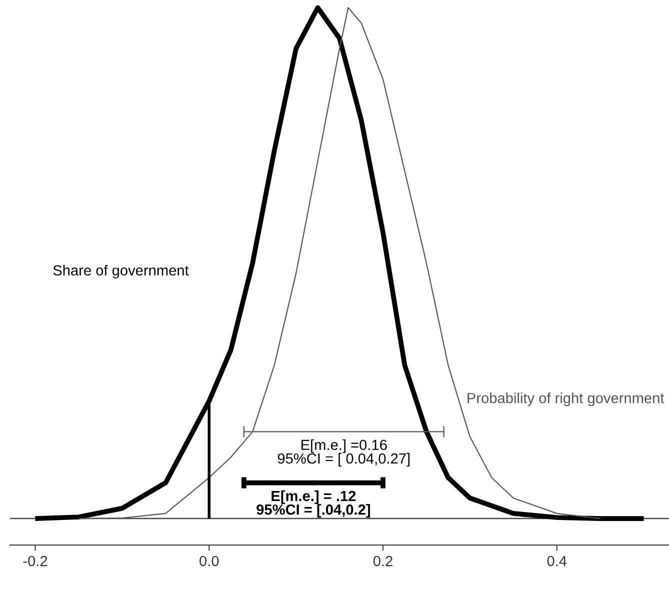 The height and width of the screenshot is (599, 669). Describe the element at coordinates (566, 399) in the screenshot. I see `series-label: Probability of right government` at that location.